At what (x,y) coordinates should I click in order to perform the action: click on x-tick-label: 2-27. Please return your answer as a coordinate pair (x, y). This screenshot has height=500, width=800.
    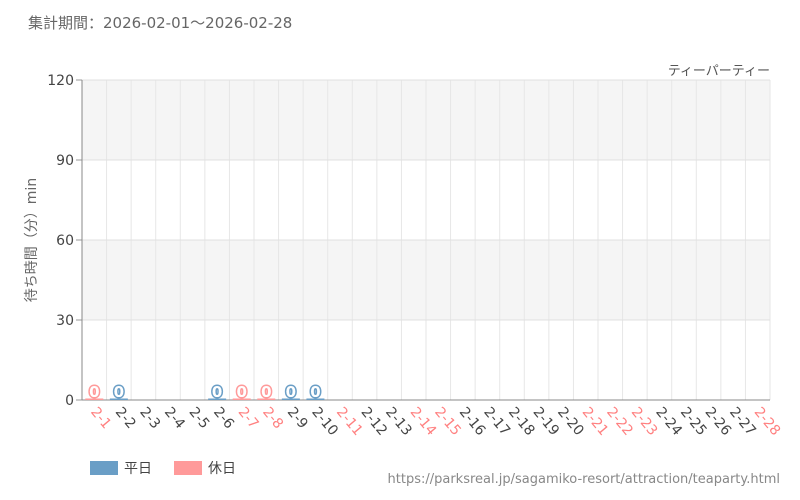
    Looking at the image, I should click on (742, 421).